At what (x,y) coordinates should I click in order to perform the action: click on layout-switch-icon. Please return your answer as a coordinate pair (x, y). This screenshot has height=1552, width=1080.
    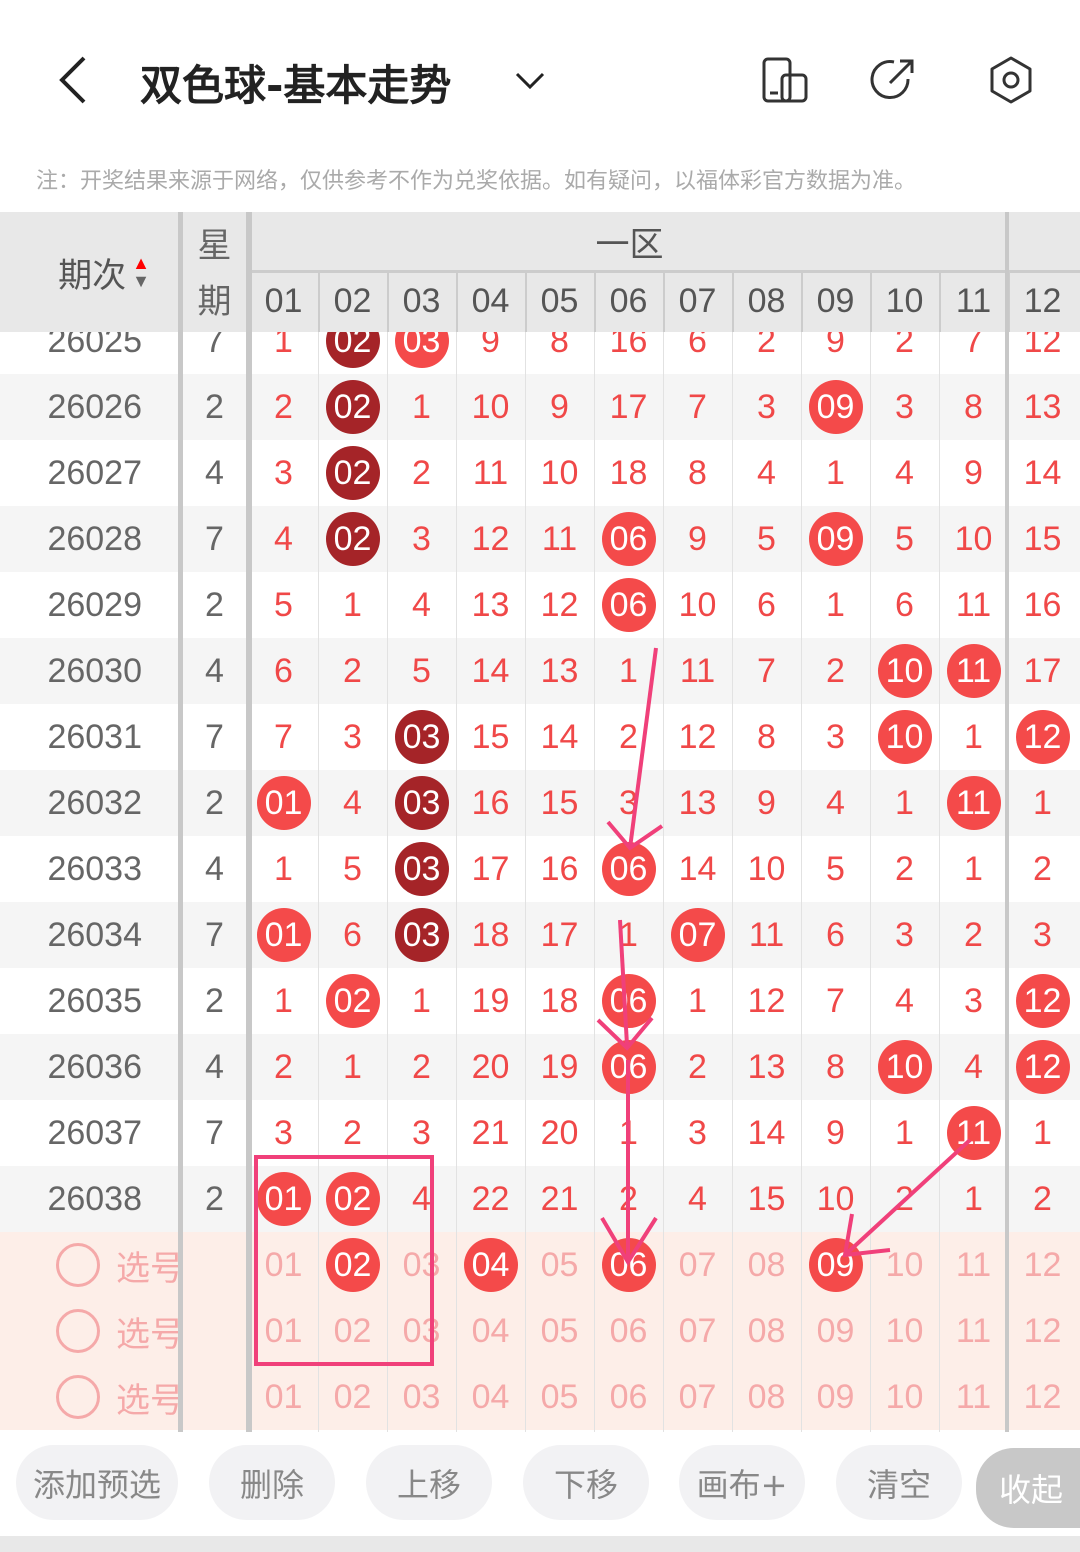
    Looking at the image, I should click on (785, 80).